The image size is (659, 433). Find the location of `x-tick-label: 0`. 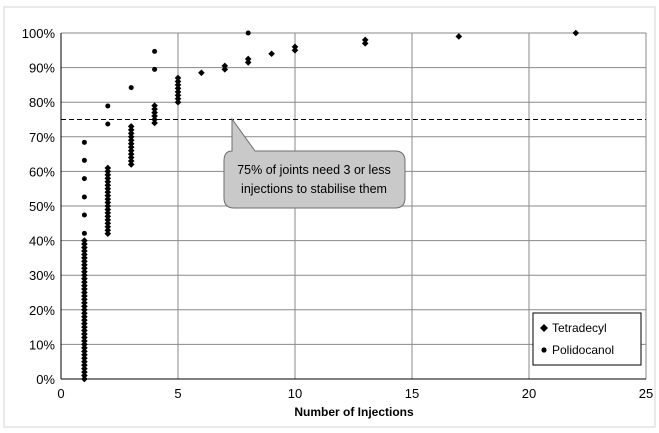

x-tick-label: 0 is located at coordinates (60, 393).